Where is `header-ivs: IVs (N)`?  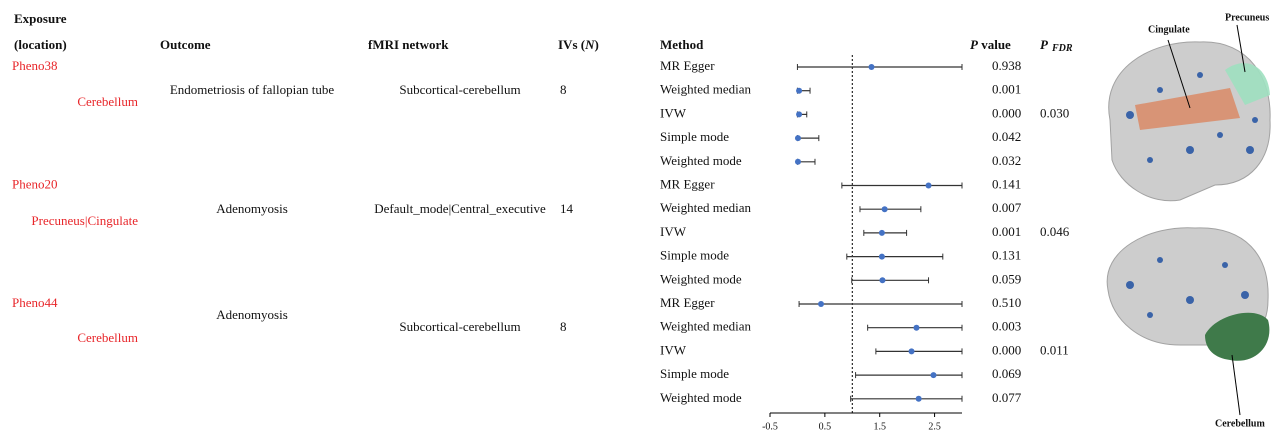
header-ivs: IVs (N) is located at coordinates (578, 44).